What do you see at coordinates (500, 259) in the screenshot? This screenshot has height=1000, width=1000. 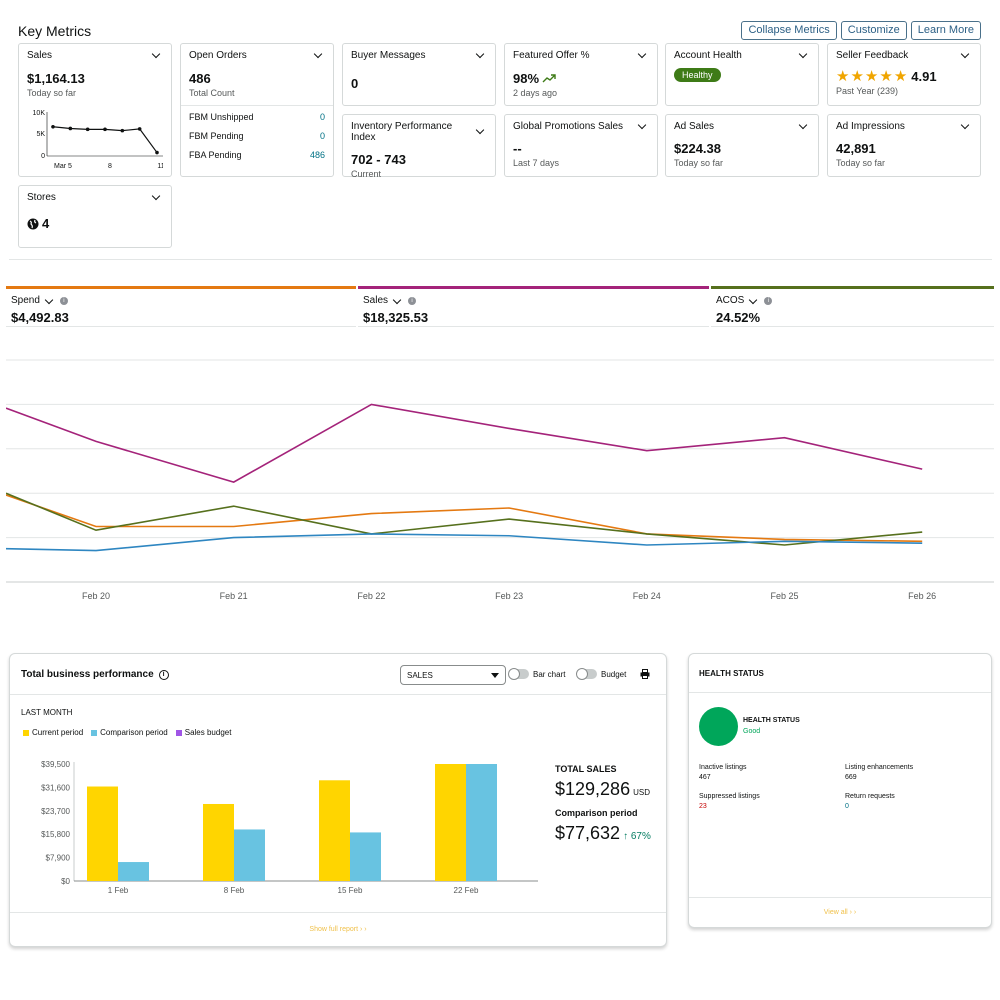 I see `section-divider` at bounding box center [500, 259].